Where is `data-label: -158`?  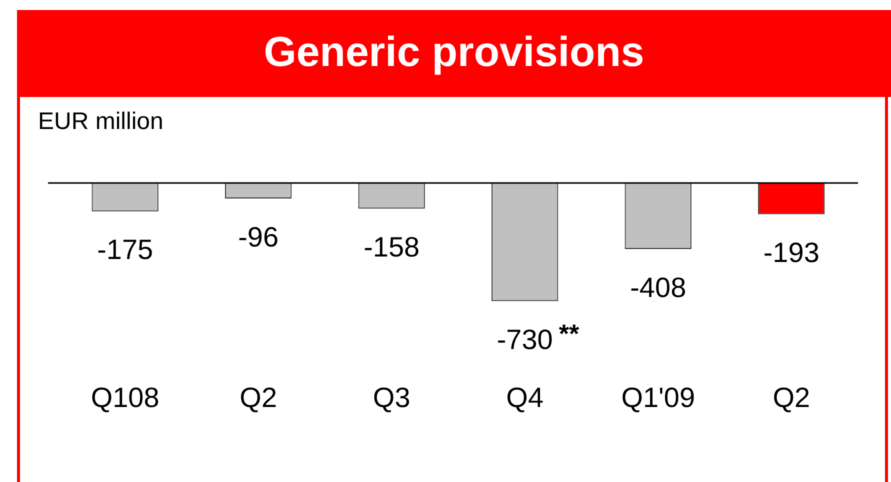
data-label: -158 is located at coordinates (392, 246).